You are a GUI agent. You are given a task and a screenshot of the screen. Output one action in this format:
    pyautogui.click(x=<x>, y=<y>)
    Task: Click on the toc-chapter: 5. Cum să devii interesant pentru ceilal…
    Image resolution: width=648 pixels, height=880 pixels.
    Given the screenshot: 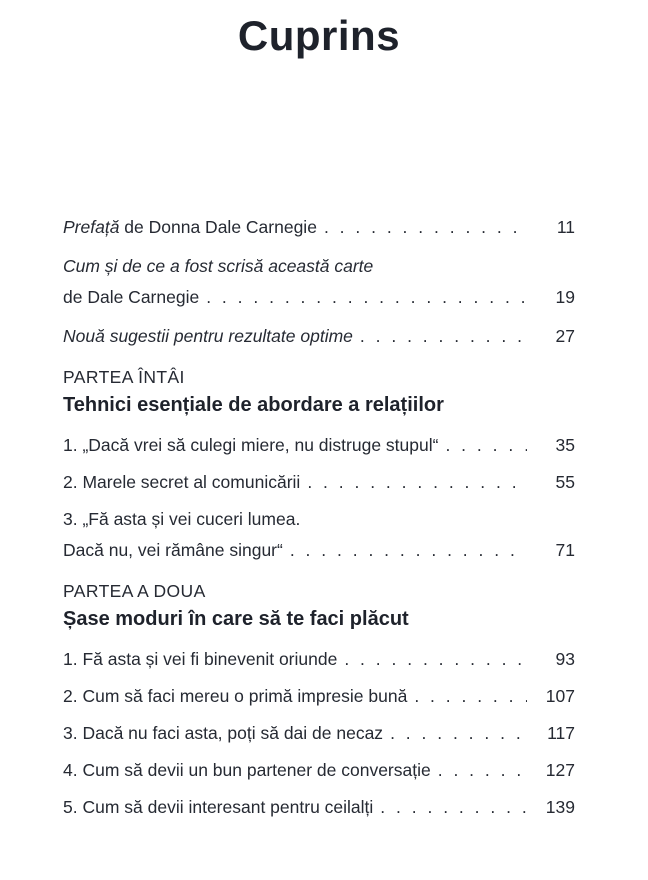 What is the action you would take?
    pyautogui.click(x=319, y=807)
    